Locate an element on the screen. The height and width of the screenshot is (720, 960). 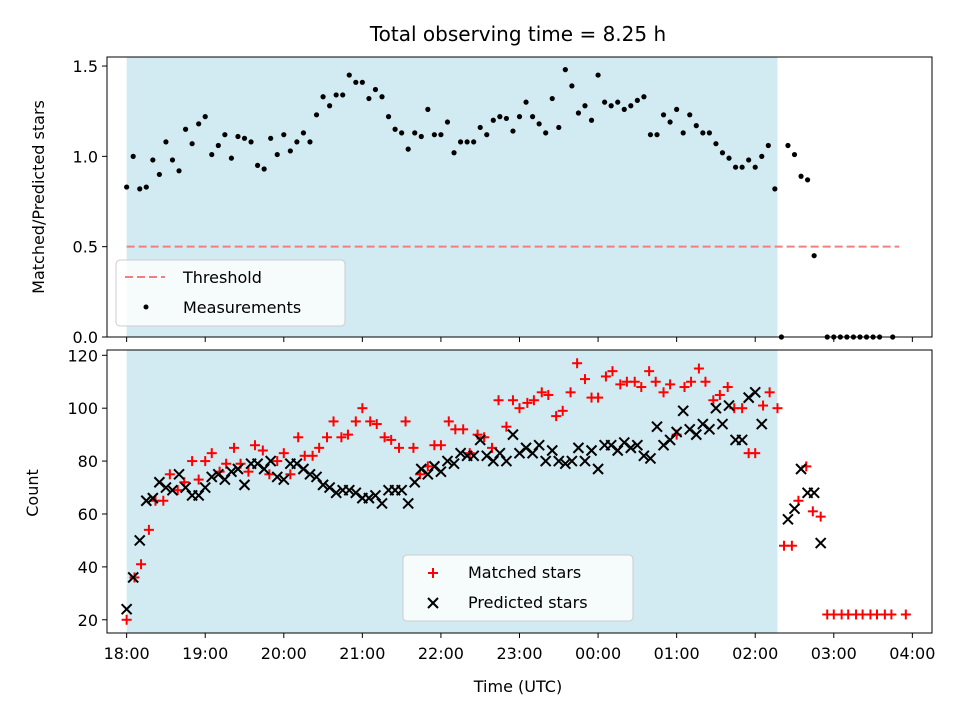
top-y-tick-label: 0.5 is located at coordinates (85, 247).